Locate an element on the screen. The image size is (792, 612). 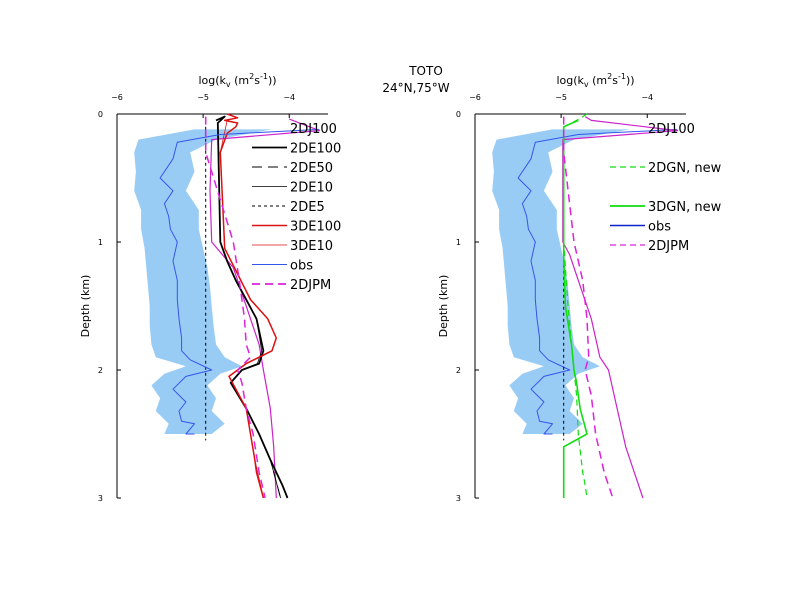
series-2dj100 is located at coordinates (620, 307).